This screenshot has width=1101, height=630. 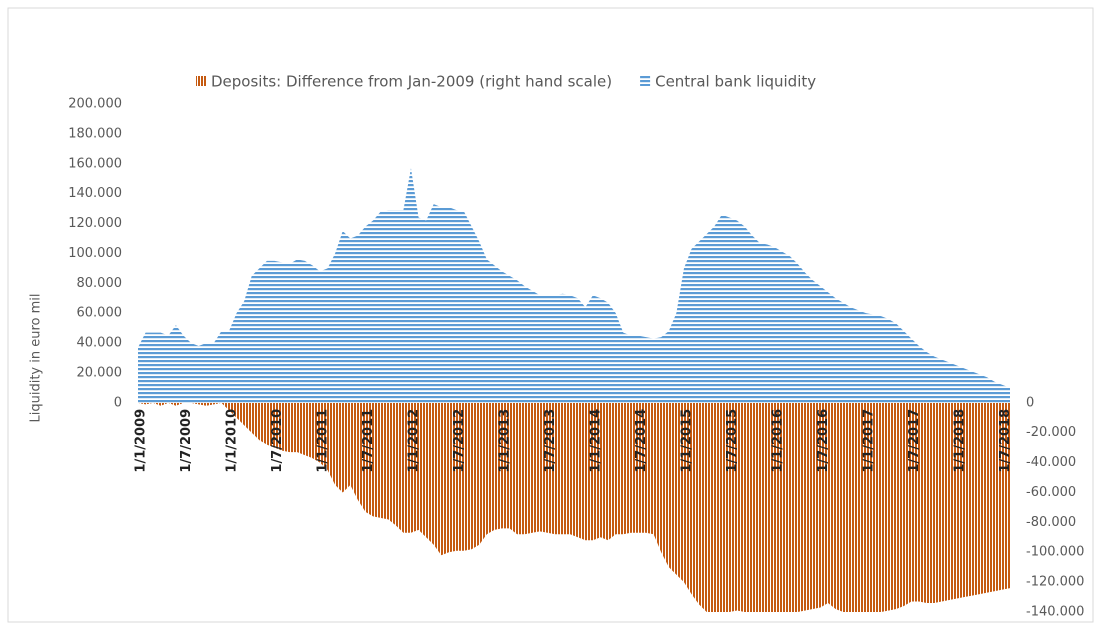 I want to click on x-tick-label: 1/7/2009, so click(x=186, y=441).